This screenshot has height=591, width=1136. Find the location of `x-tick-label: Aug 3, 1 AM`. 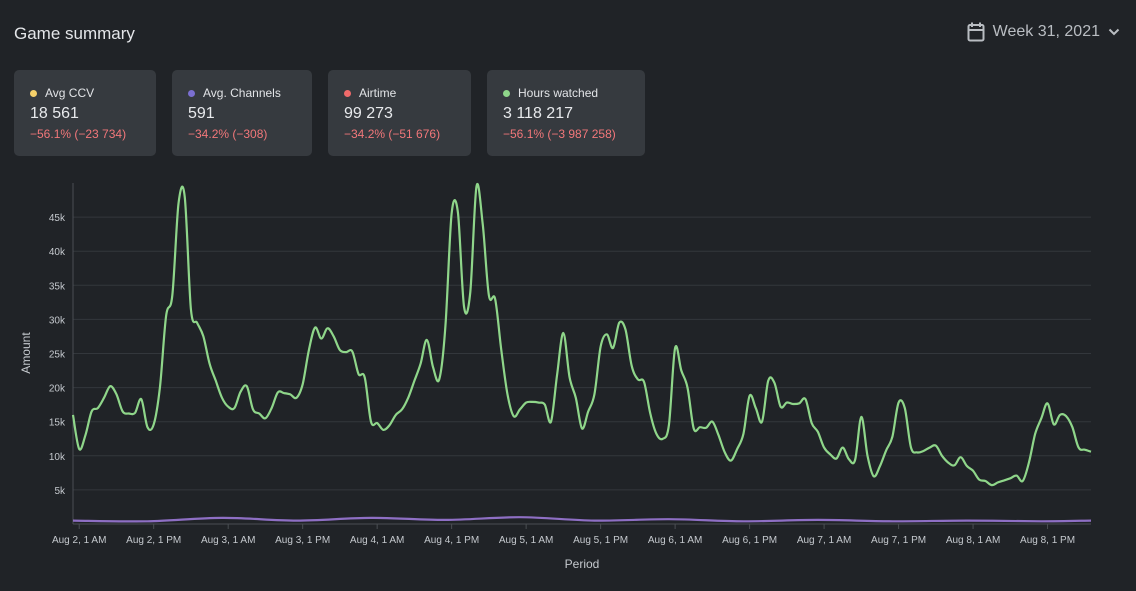

x-tick-label: Aug 3, 1 AM is located at coordinates (228, 540).